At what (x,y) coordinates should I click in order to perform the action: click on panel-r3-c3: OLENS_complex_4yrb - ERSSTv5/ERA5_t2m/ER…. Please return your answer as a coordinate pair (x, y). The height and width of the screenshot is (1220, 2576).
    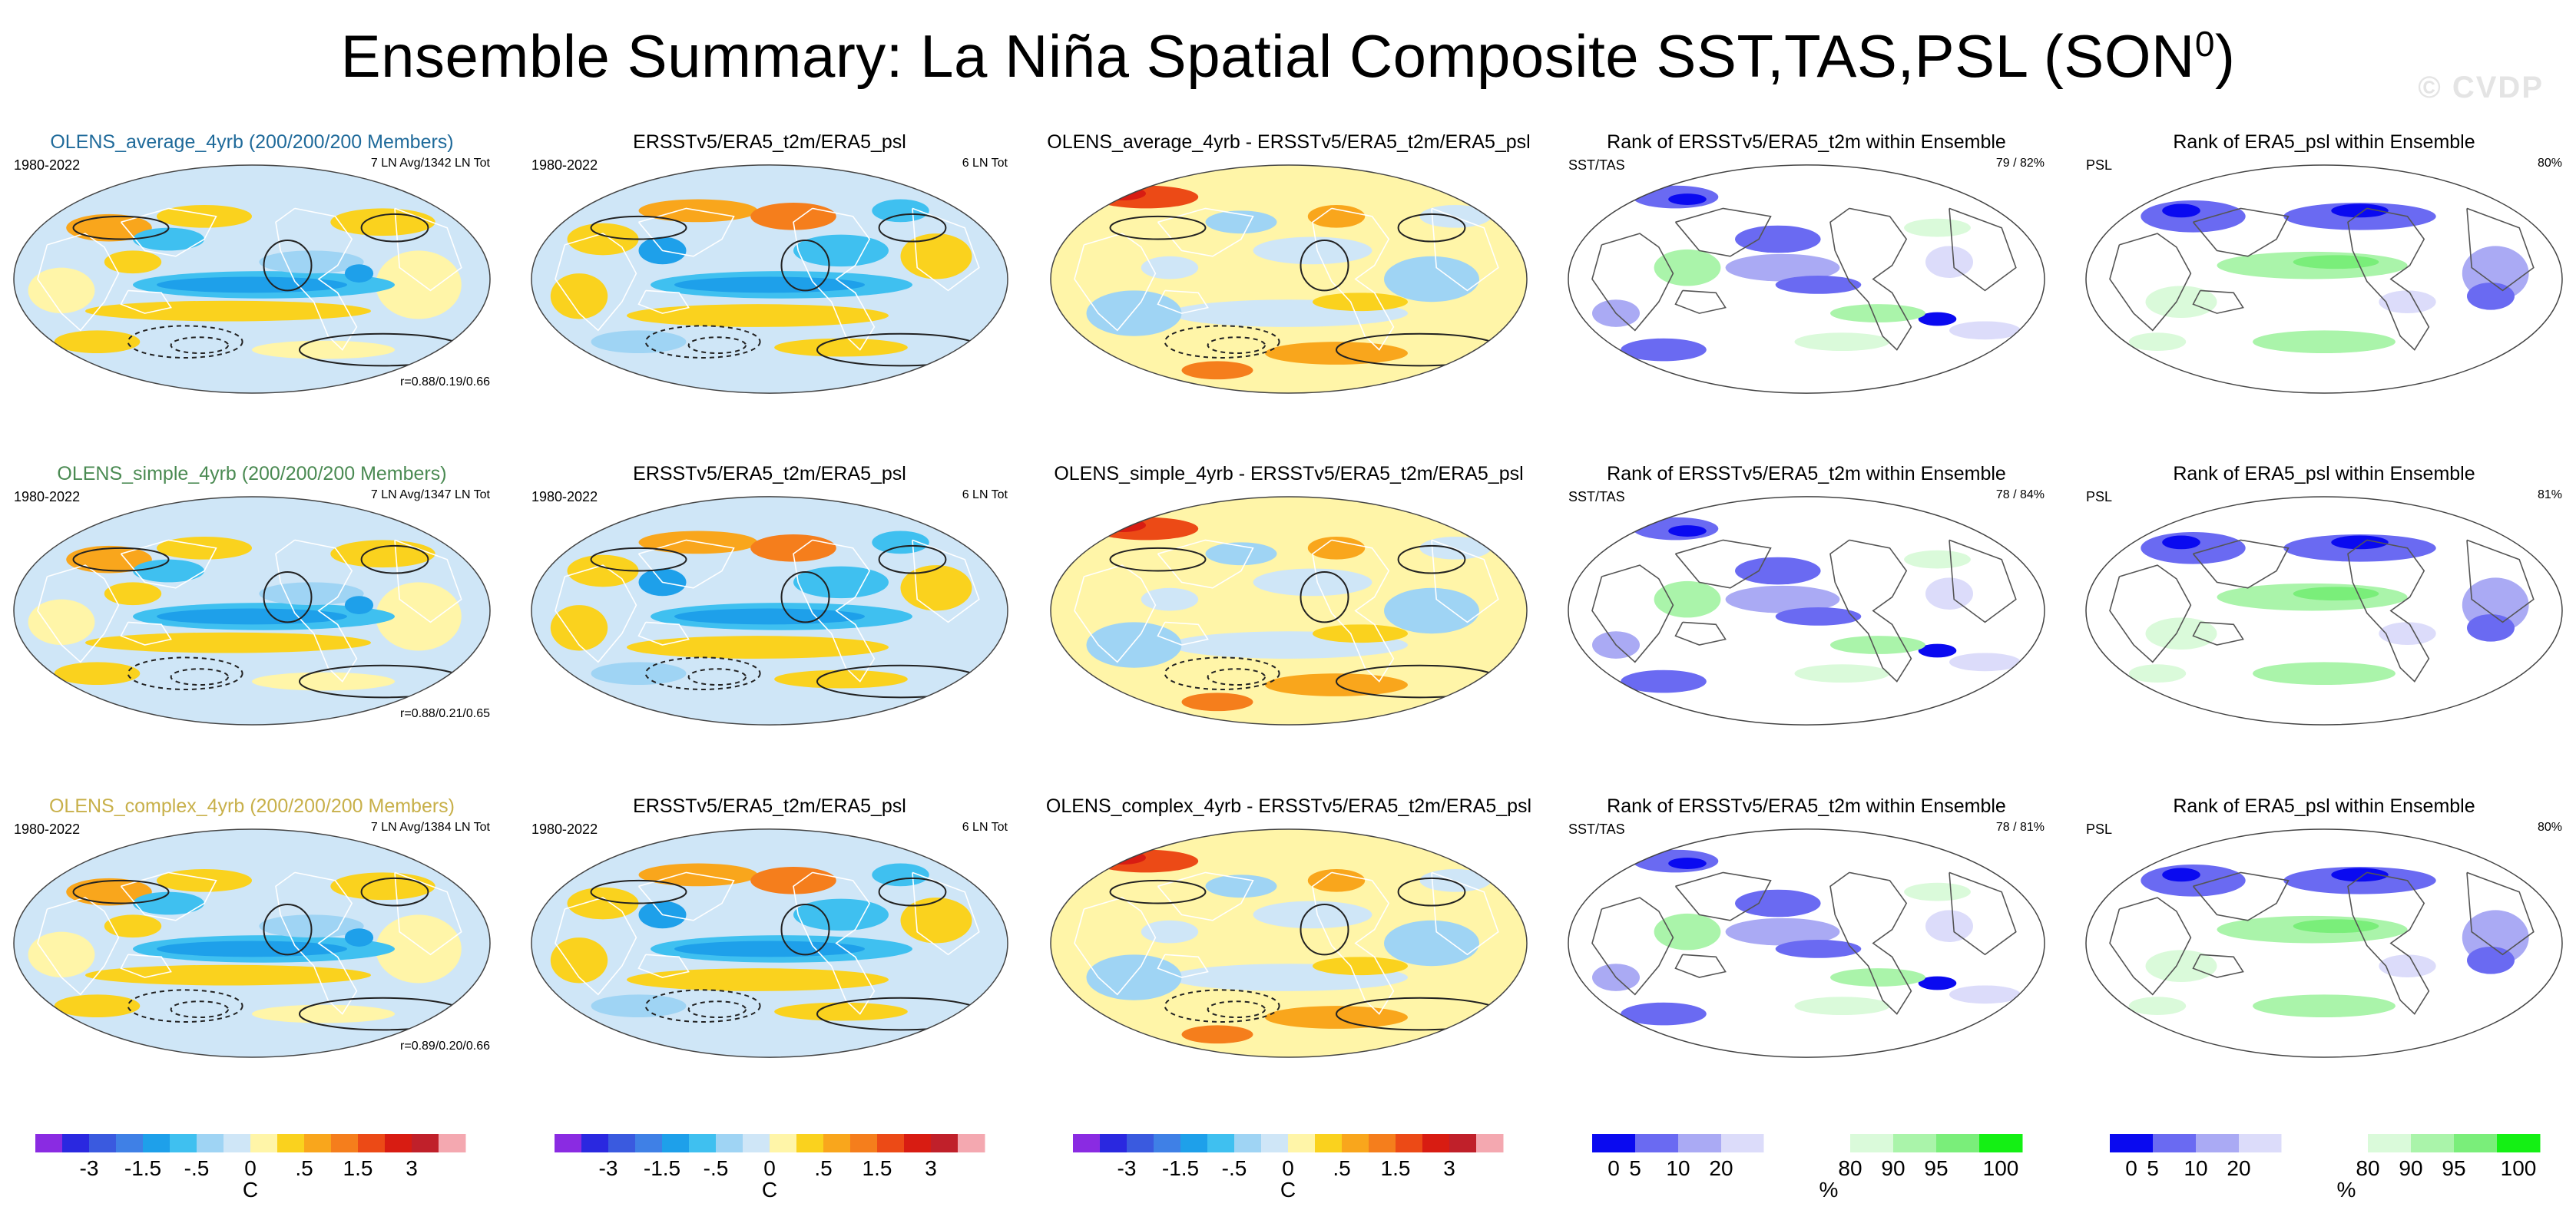
    Looking at the image, I should click on (1289, 926).